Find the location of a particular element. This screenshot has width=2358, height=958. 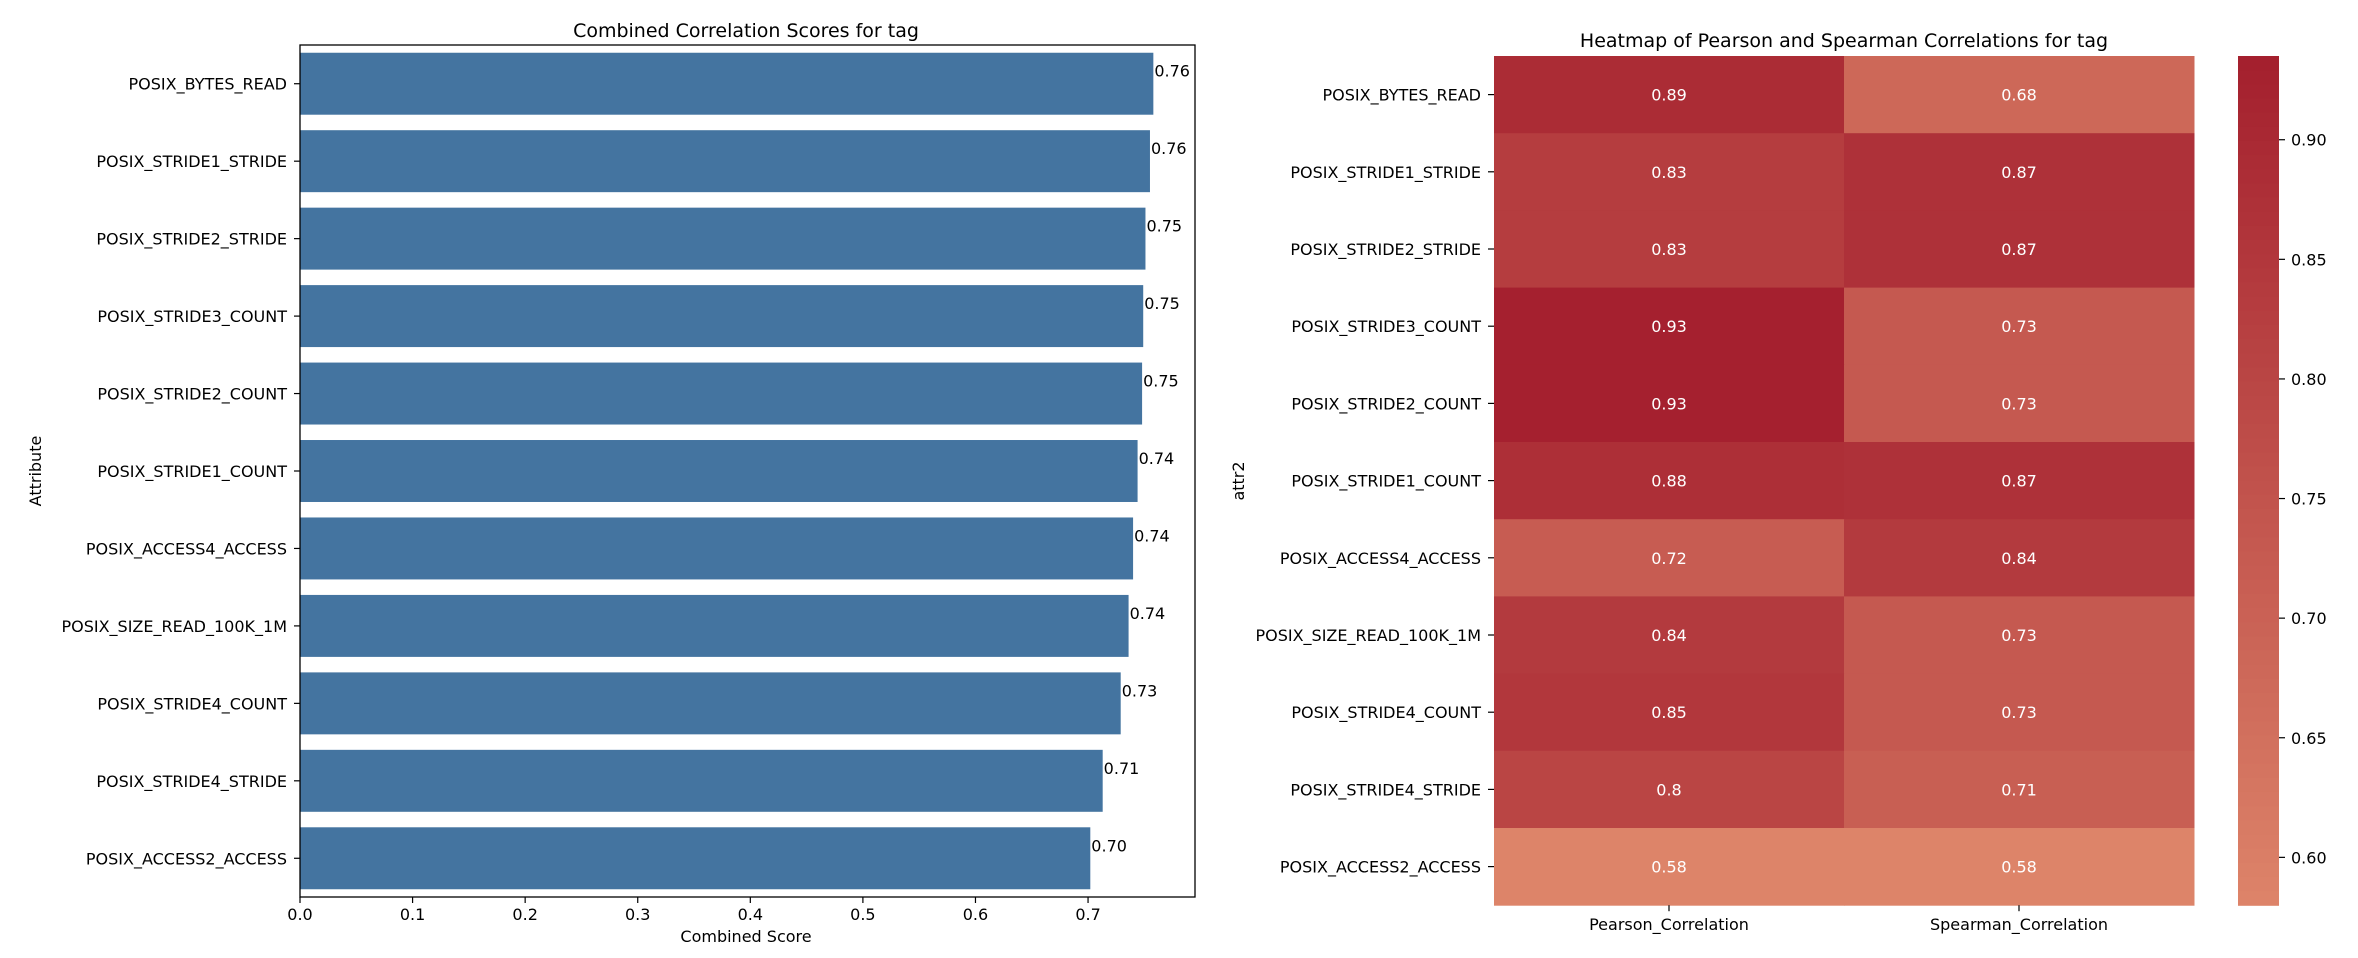

heatmap-cell-label: 0.58 is located at coordinates (1669, 867).